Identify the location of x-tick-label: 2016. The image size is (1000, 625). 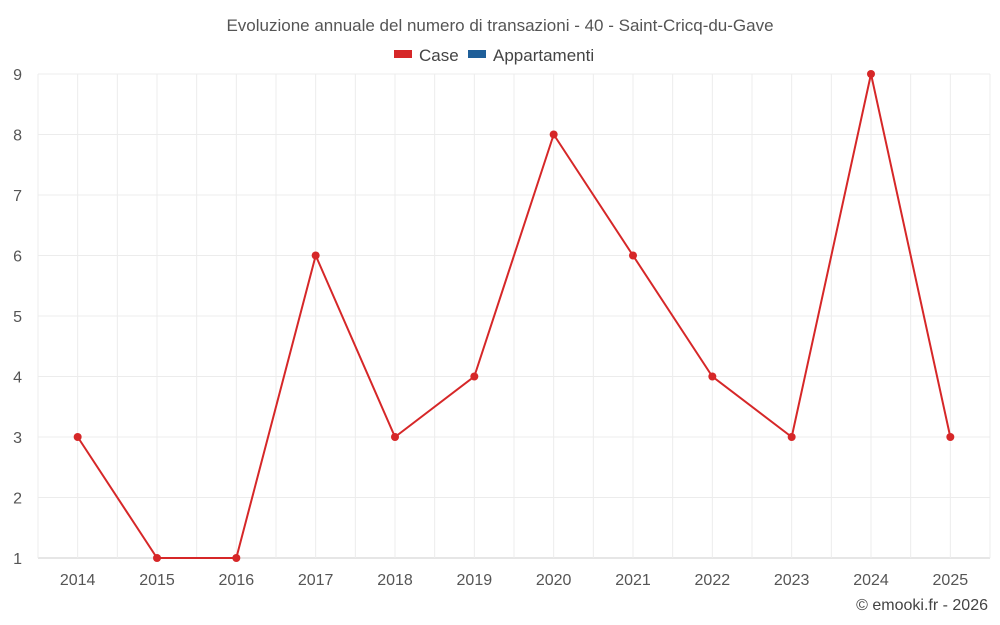
(237, 580).